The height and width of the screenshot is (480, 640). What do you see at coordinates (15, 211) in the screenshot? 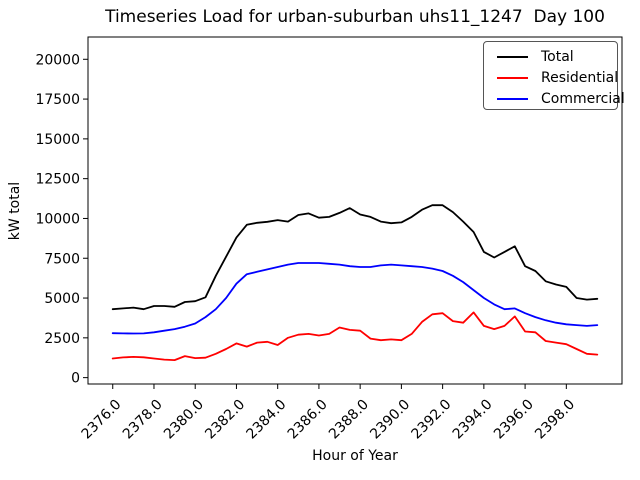
I see `y-axis-label: kW total` at bounding box center [15, 211].